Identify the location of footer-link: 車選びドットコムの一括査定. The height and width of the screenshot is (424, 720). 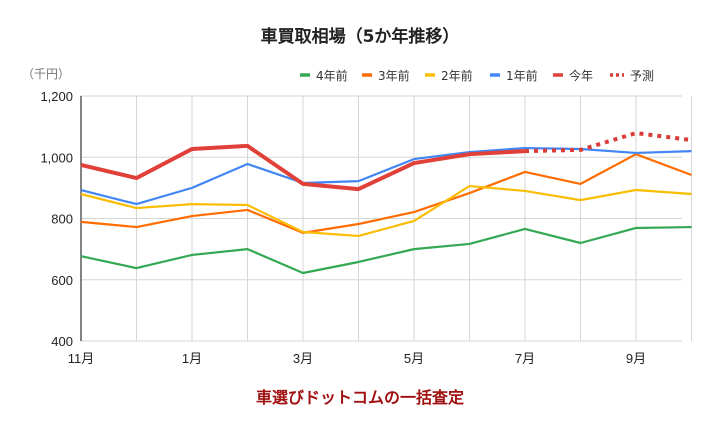
(359, 397).